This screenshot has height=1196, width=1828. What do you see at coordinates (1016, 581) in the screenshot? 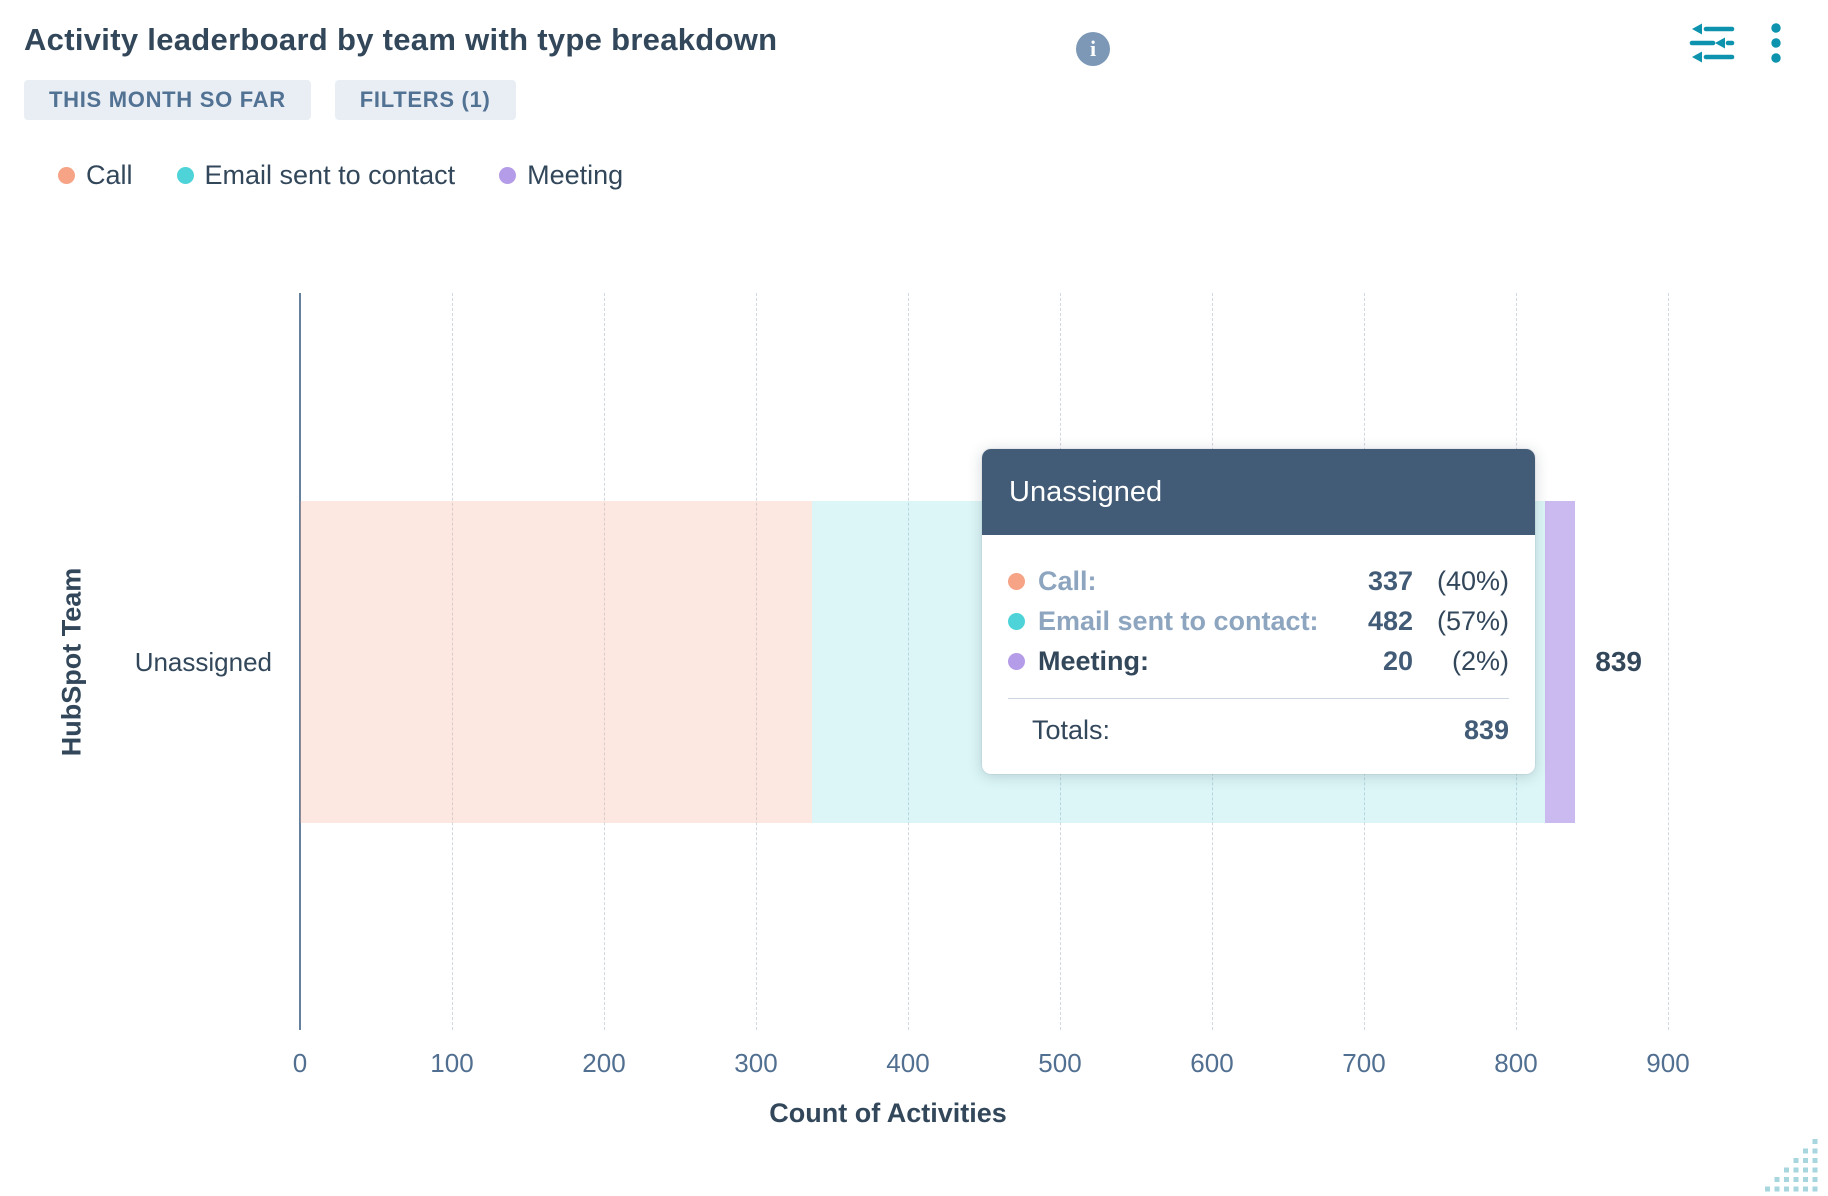
I see `call-dot-icon` at bounding box center [1016, 581].